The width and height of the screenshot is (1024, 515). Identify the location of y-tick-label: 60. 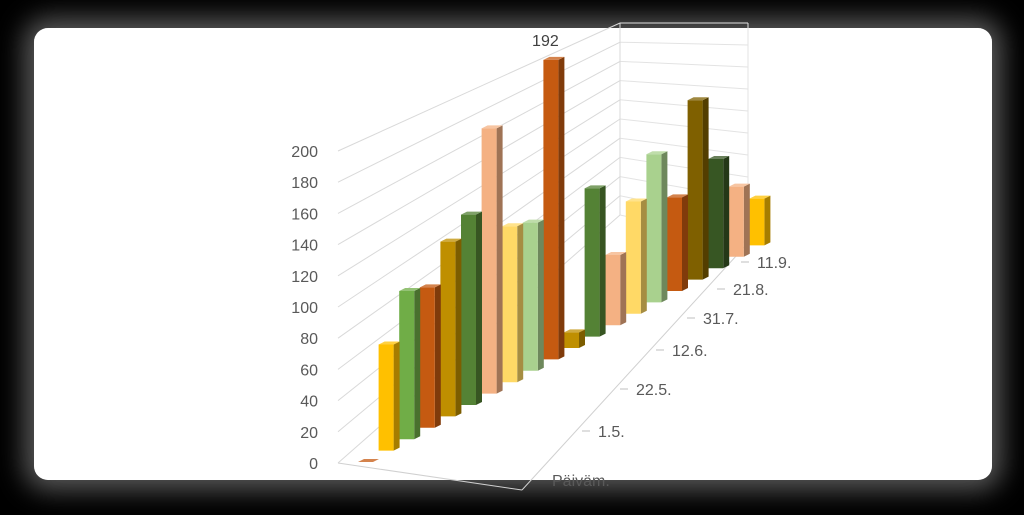
(309, 370).